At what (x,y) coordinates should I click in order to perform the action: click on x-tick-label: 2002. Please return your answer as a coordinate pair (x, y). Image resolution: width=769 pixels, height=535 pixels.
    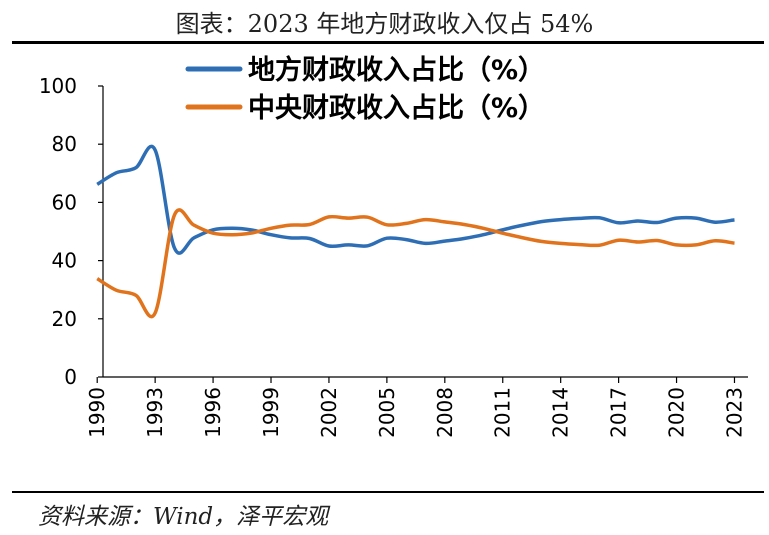
    Looking at the image, I should click on (329, 412).